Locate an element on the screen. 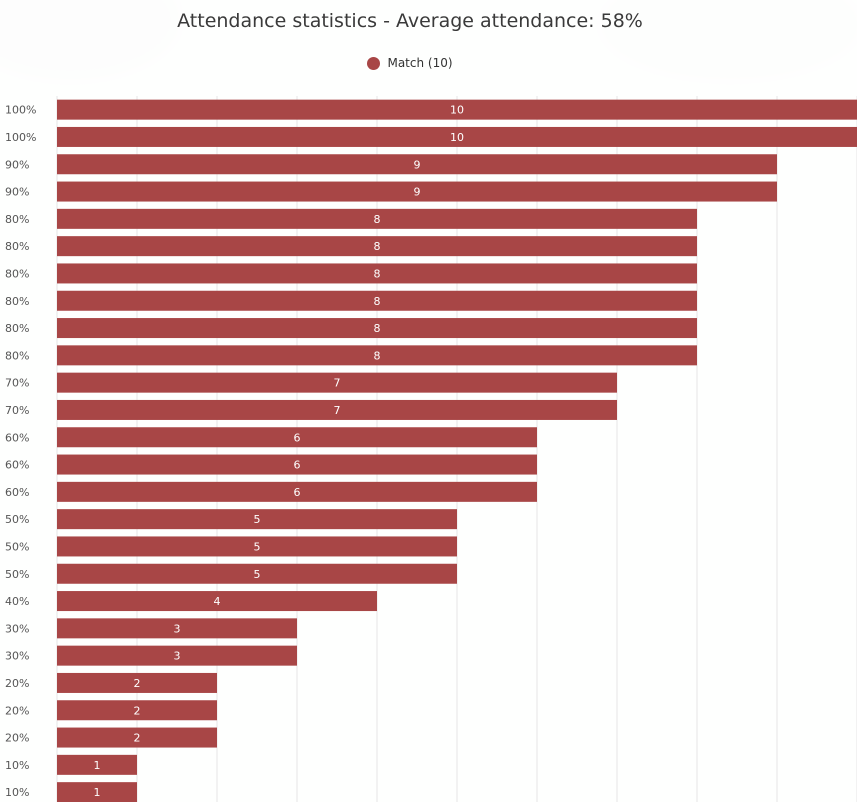  y-tick-label: 40% is located at coordinates (17, 601).